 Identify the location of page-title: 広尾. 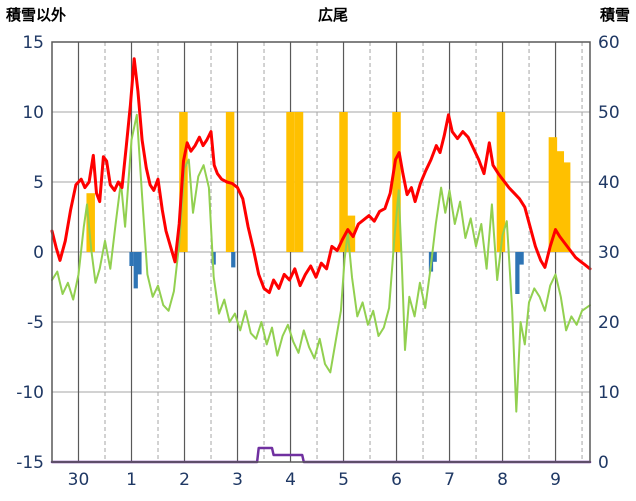
(332, 15).